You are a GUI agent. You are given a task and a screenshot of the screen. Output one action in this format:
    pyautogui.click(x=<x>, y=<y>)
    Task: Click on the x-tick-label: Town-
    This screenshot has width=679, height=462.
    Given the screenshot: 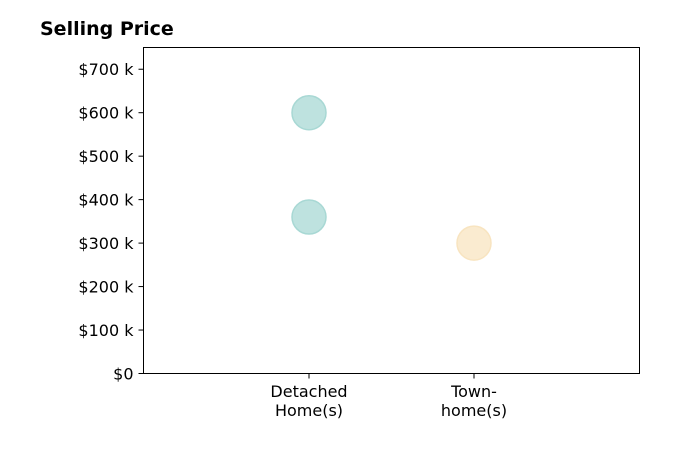 What is the action you would take?
    pyautogui.click(x=473, y=391)
    